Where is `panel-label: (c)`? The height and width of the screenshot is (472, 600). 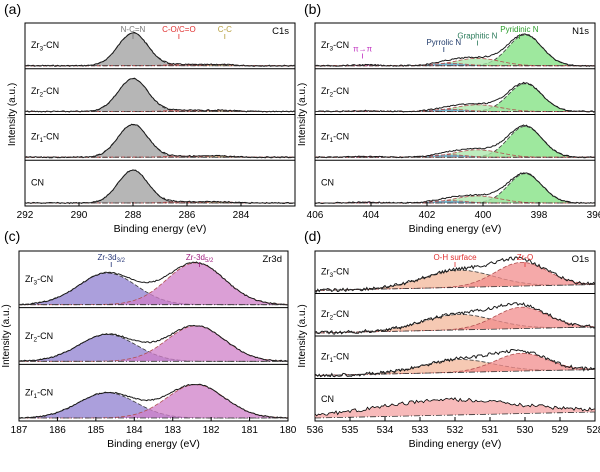
panel-label: (c) is located at coordinates (12, 236).